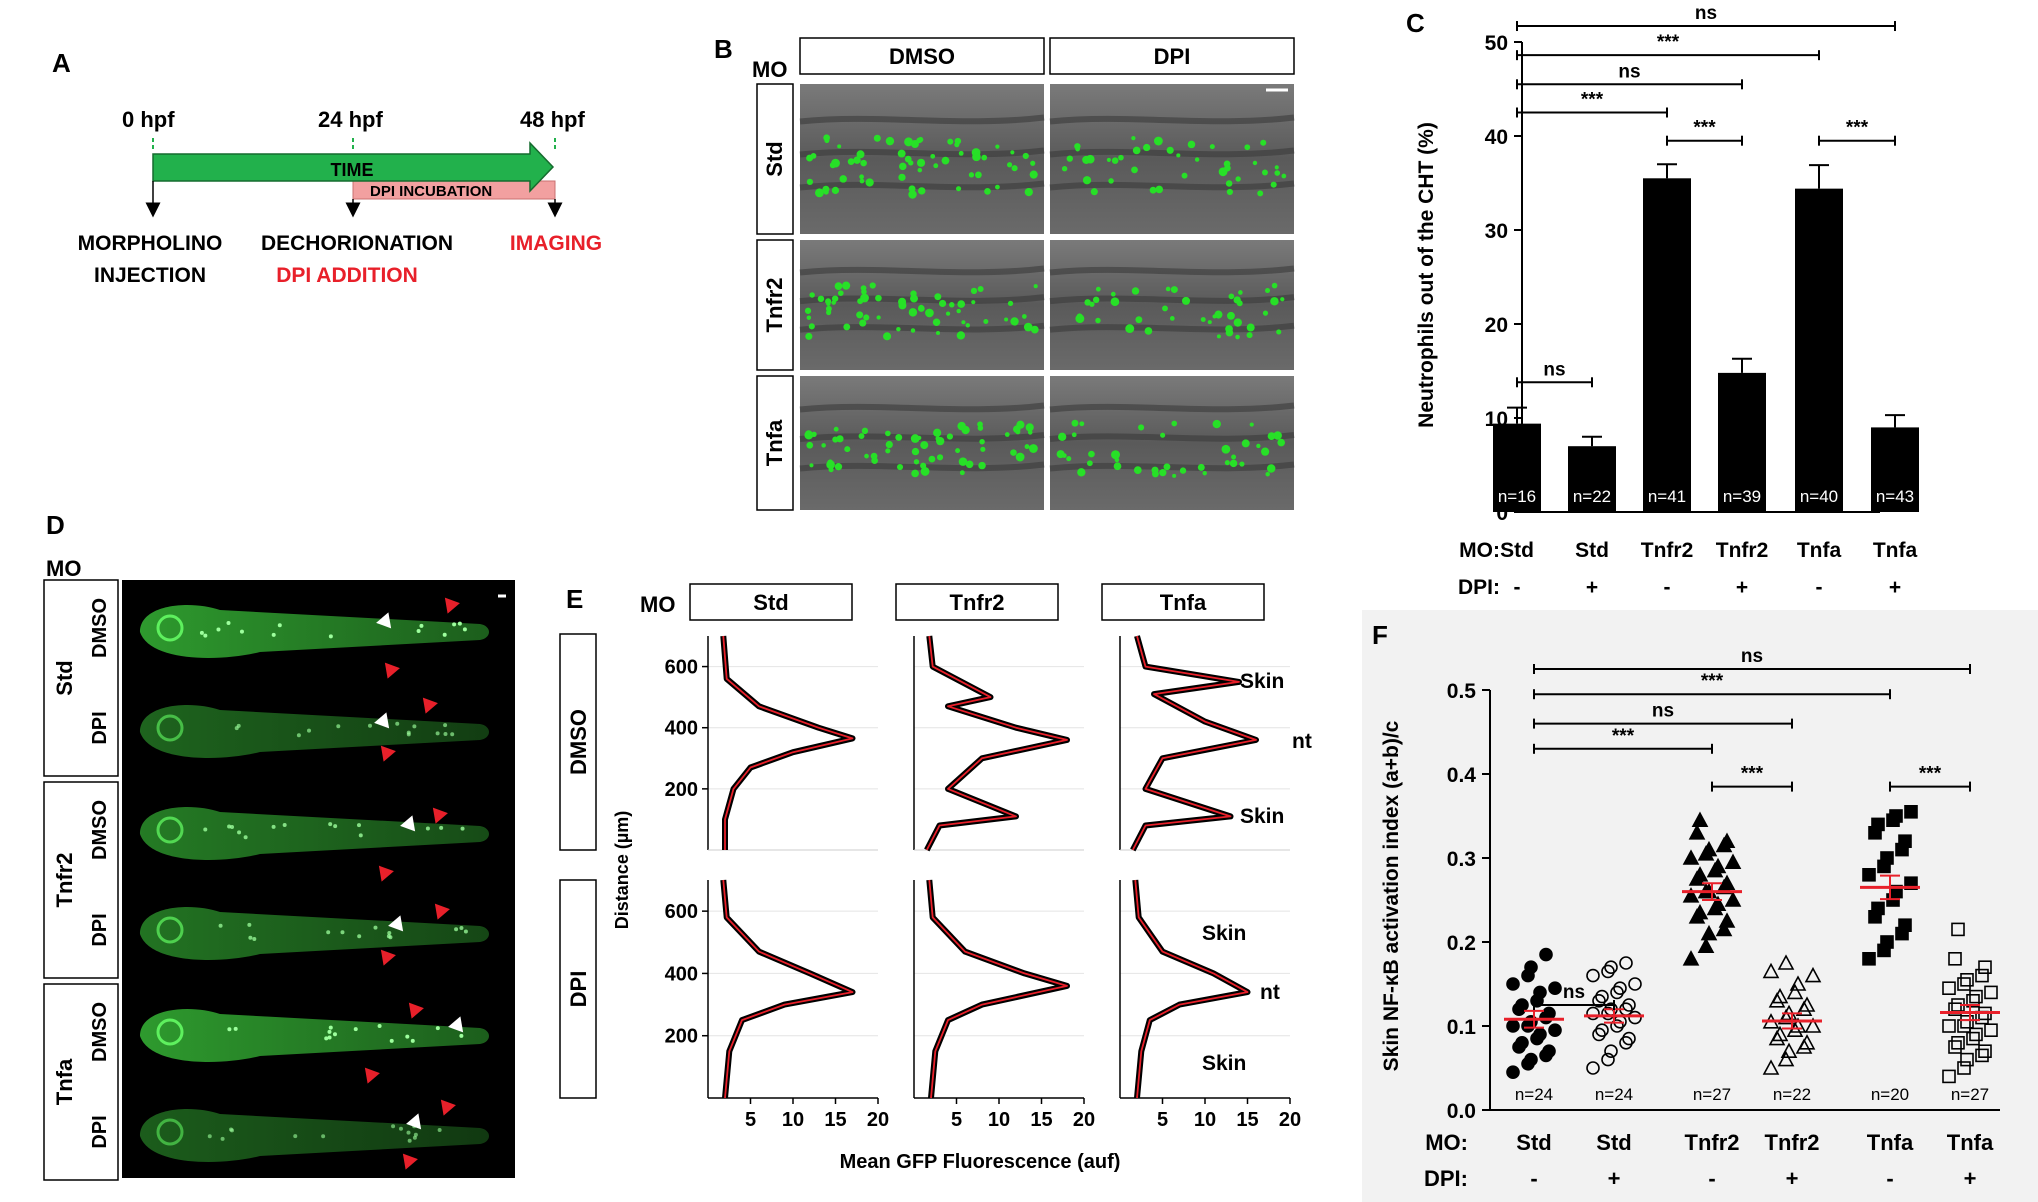 The width and height of the screenshot is (2038, 1202). What do you see at coordinates (1970, 1094) in the screenshot?
I see `f-n-label: n=27` at bounding box center [1970, 1094].